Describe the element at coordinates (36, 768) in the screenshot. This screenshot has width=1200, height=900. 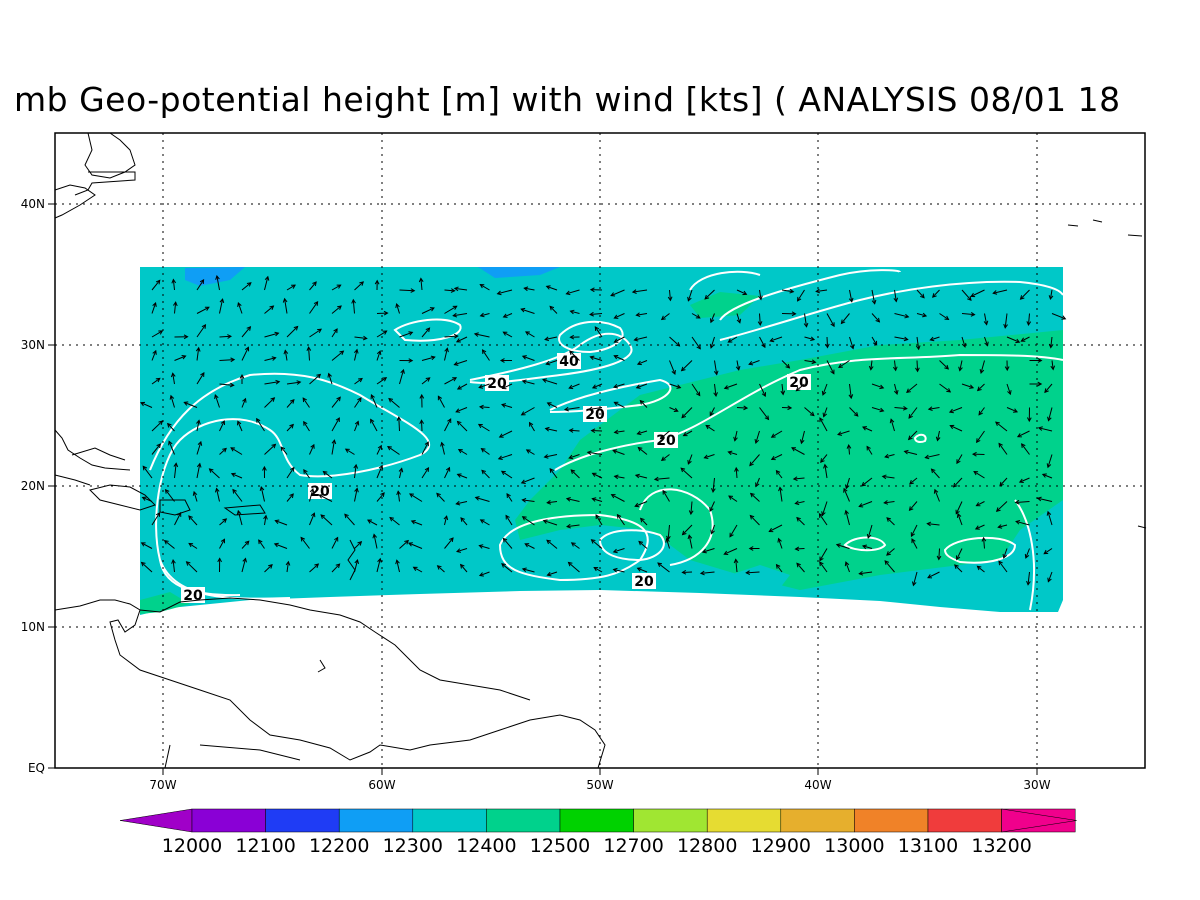
I see `lat-label: EQ` at that location.